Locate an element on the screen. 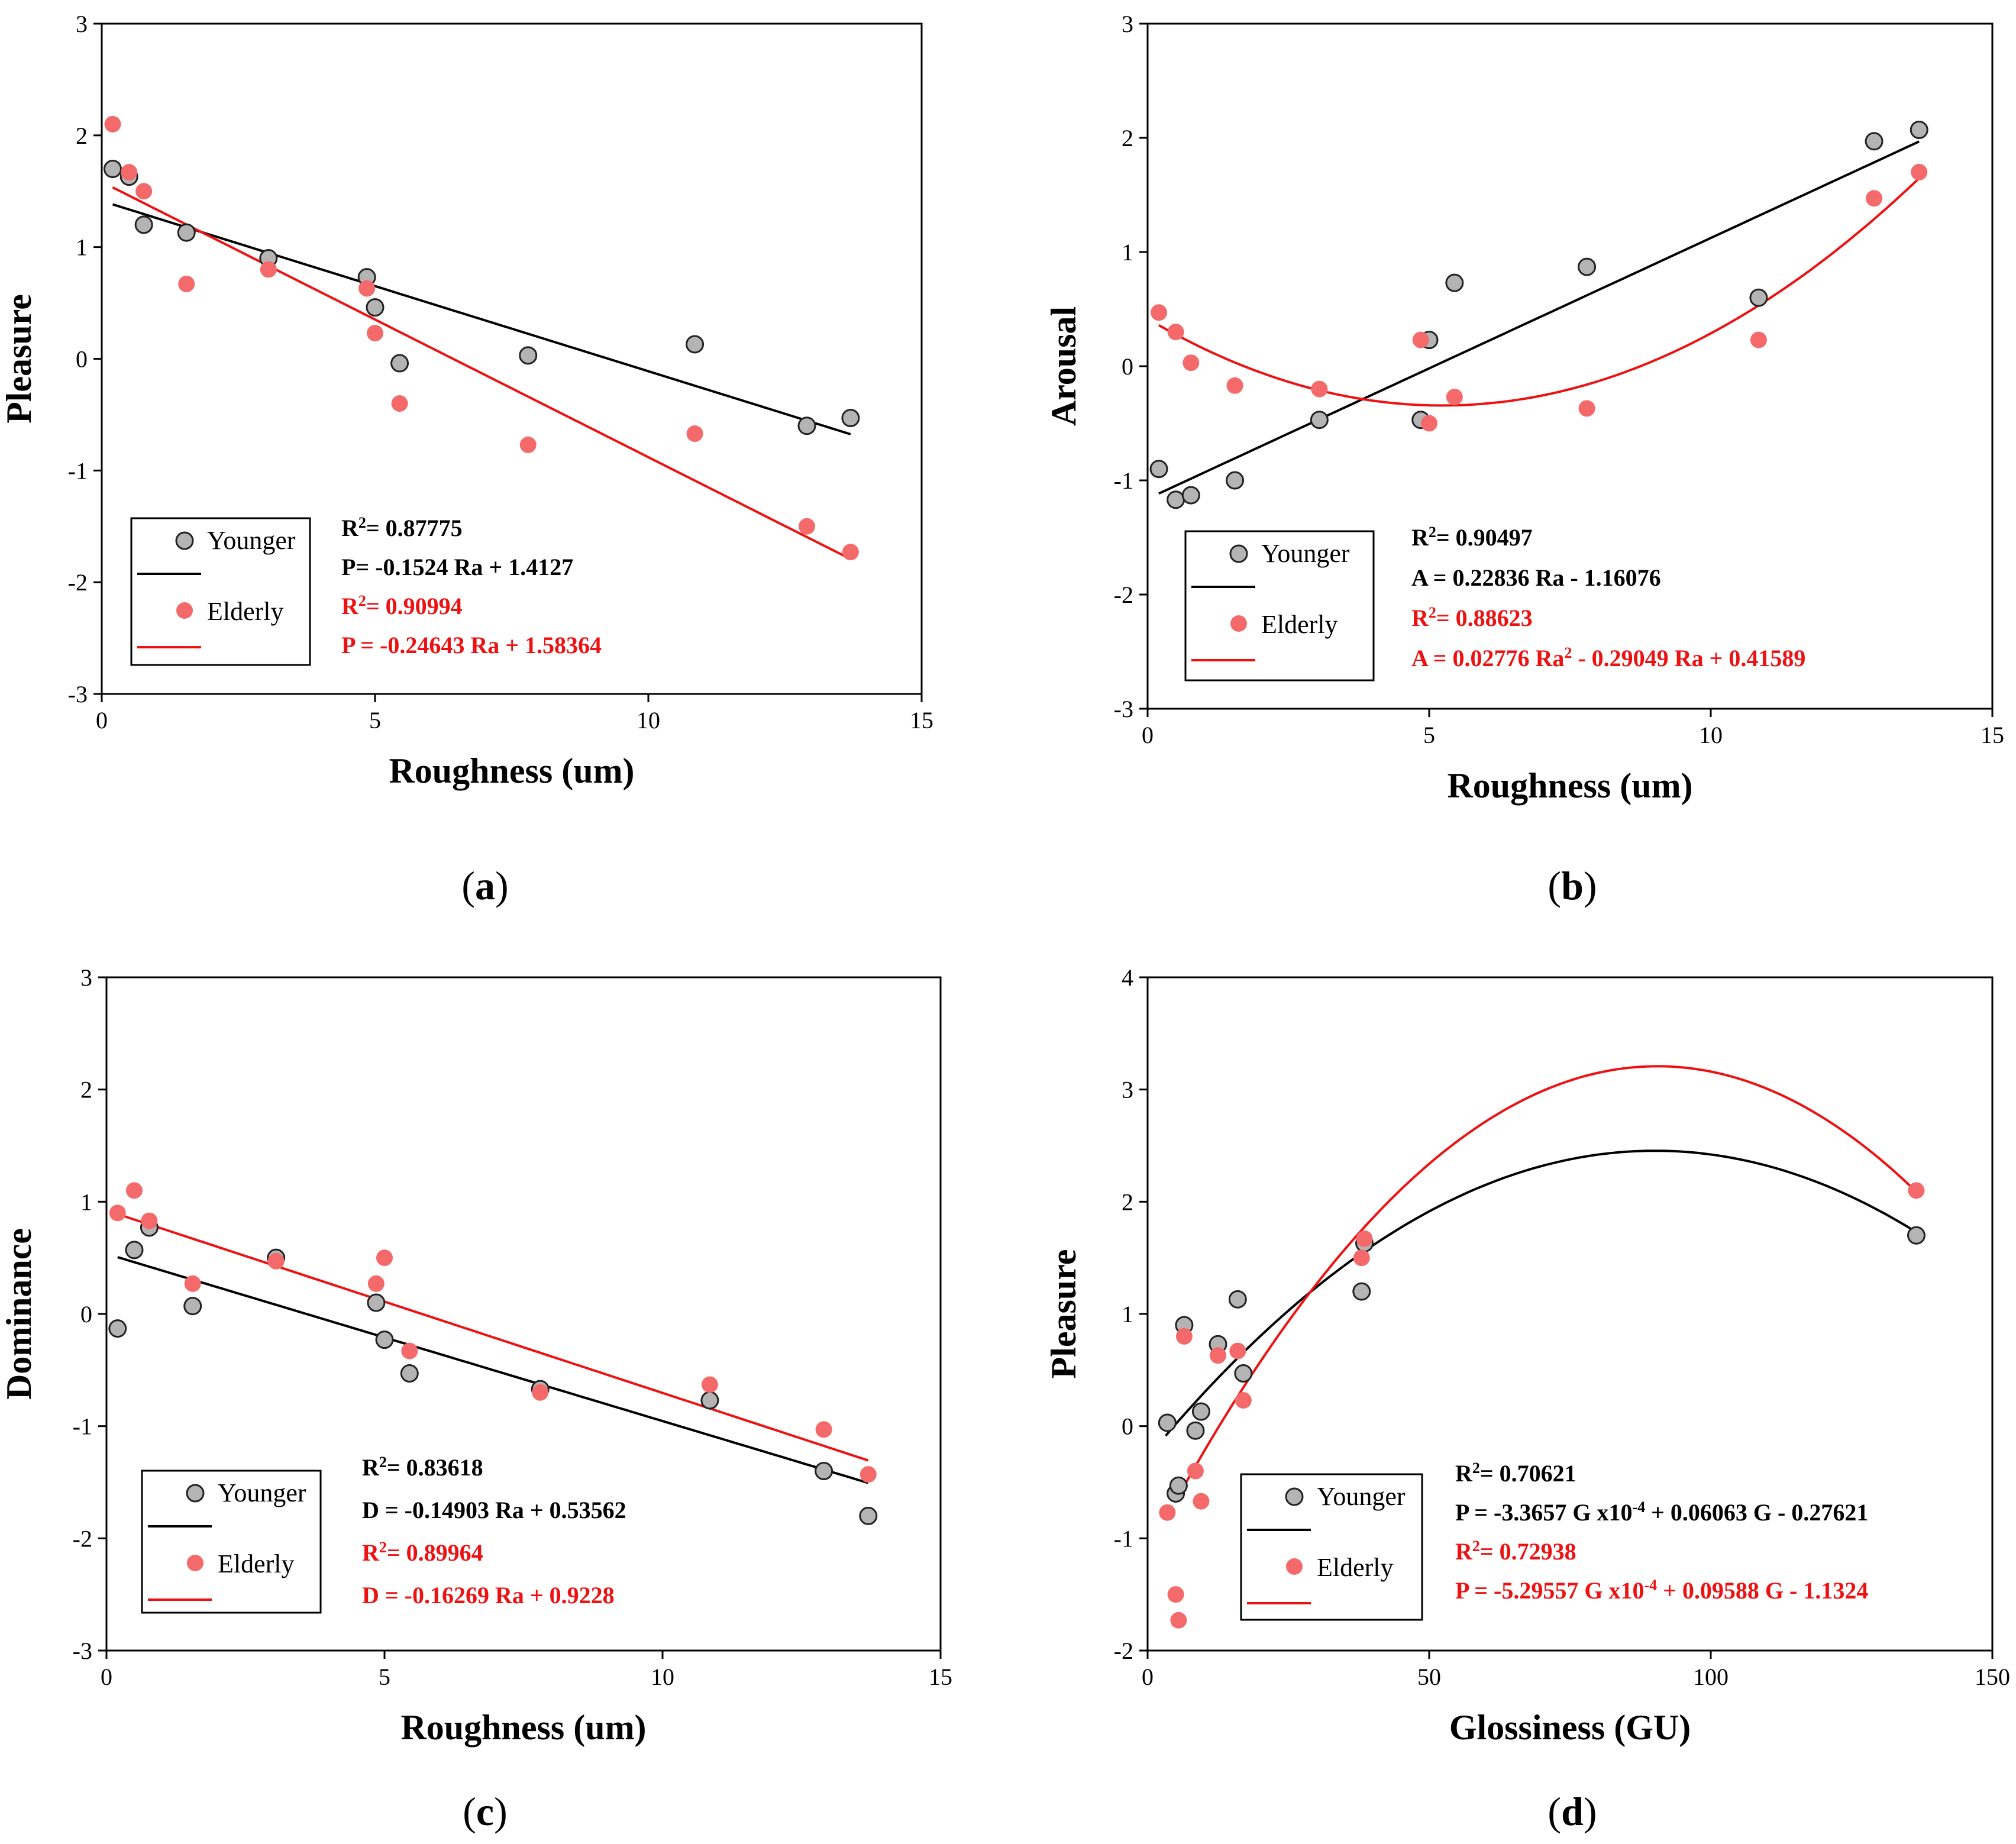  legend-box is located at coordinates (1279, 606).